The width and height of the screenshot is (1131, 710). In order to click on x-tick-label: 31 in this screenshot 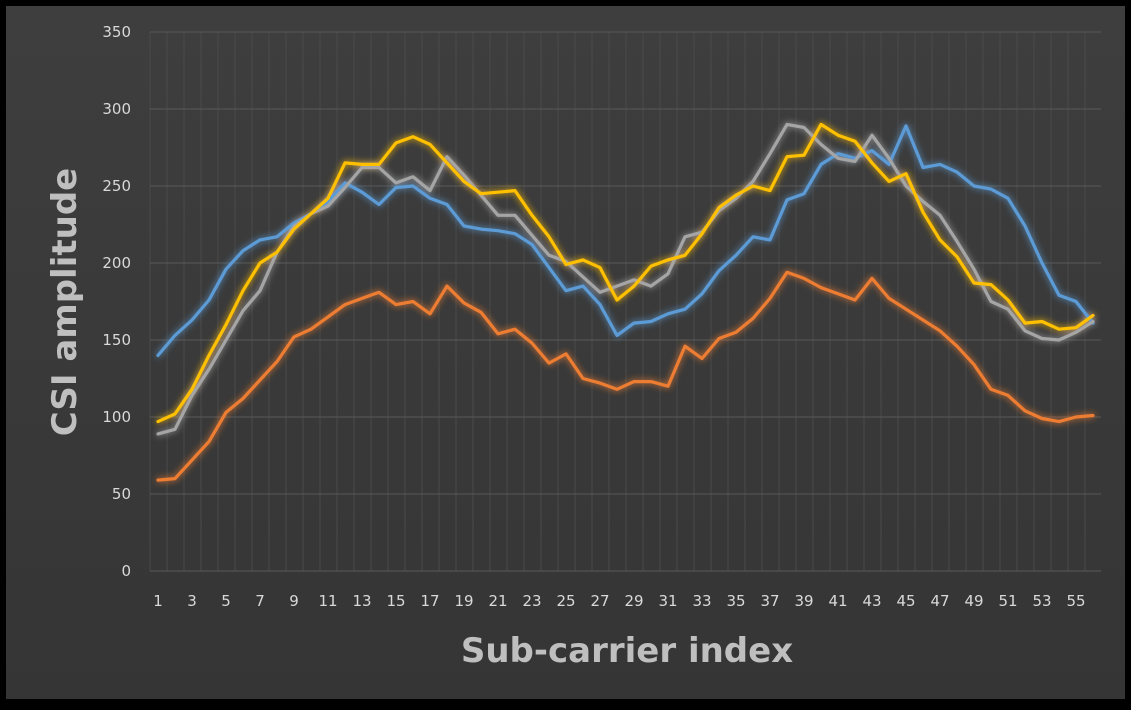, I will do `click(667, 601)`.